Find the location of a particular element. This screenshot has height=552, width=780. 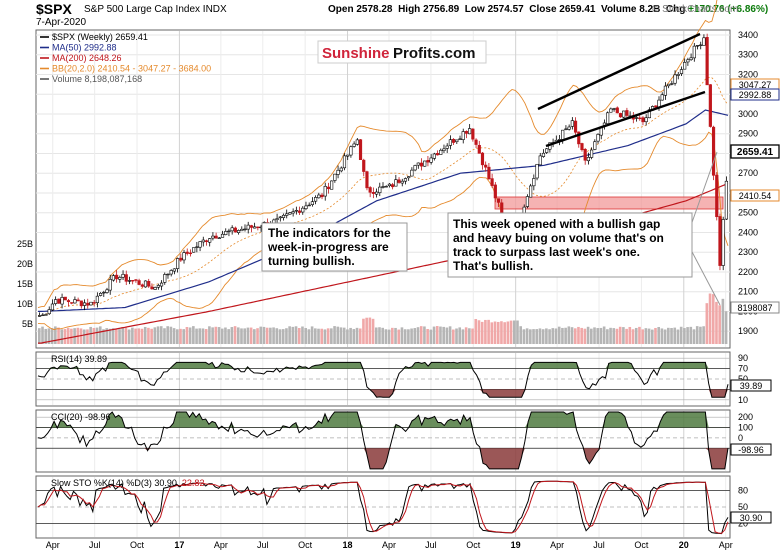

x-axis-label: Apr is located at coordinates (557, 545).